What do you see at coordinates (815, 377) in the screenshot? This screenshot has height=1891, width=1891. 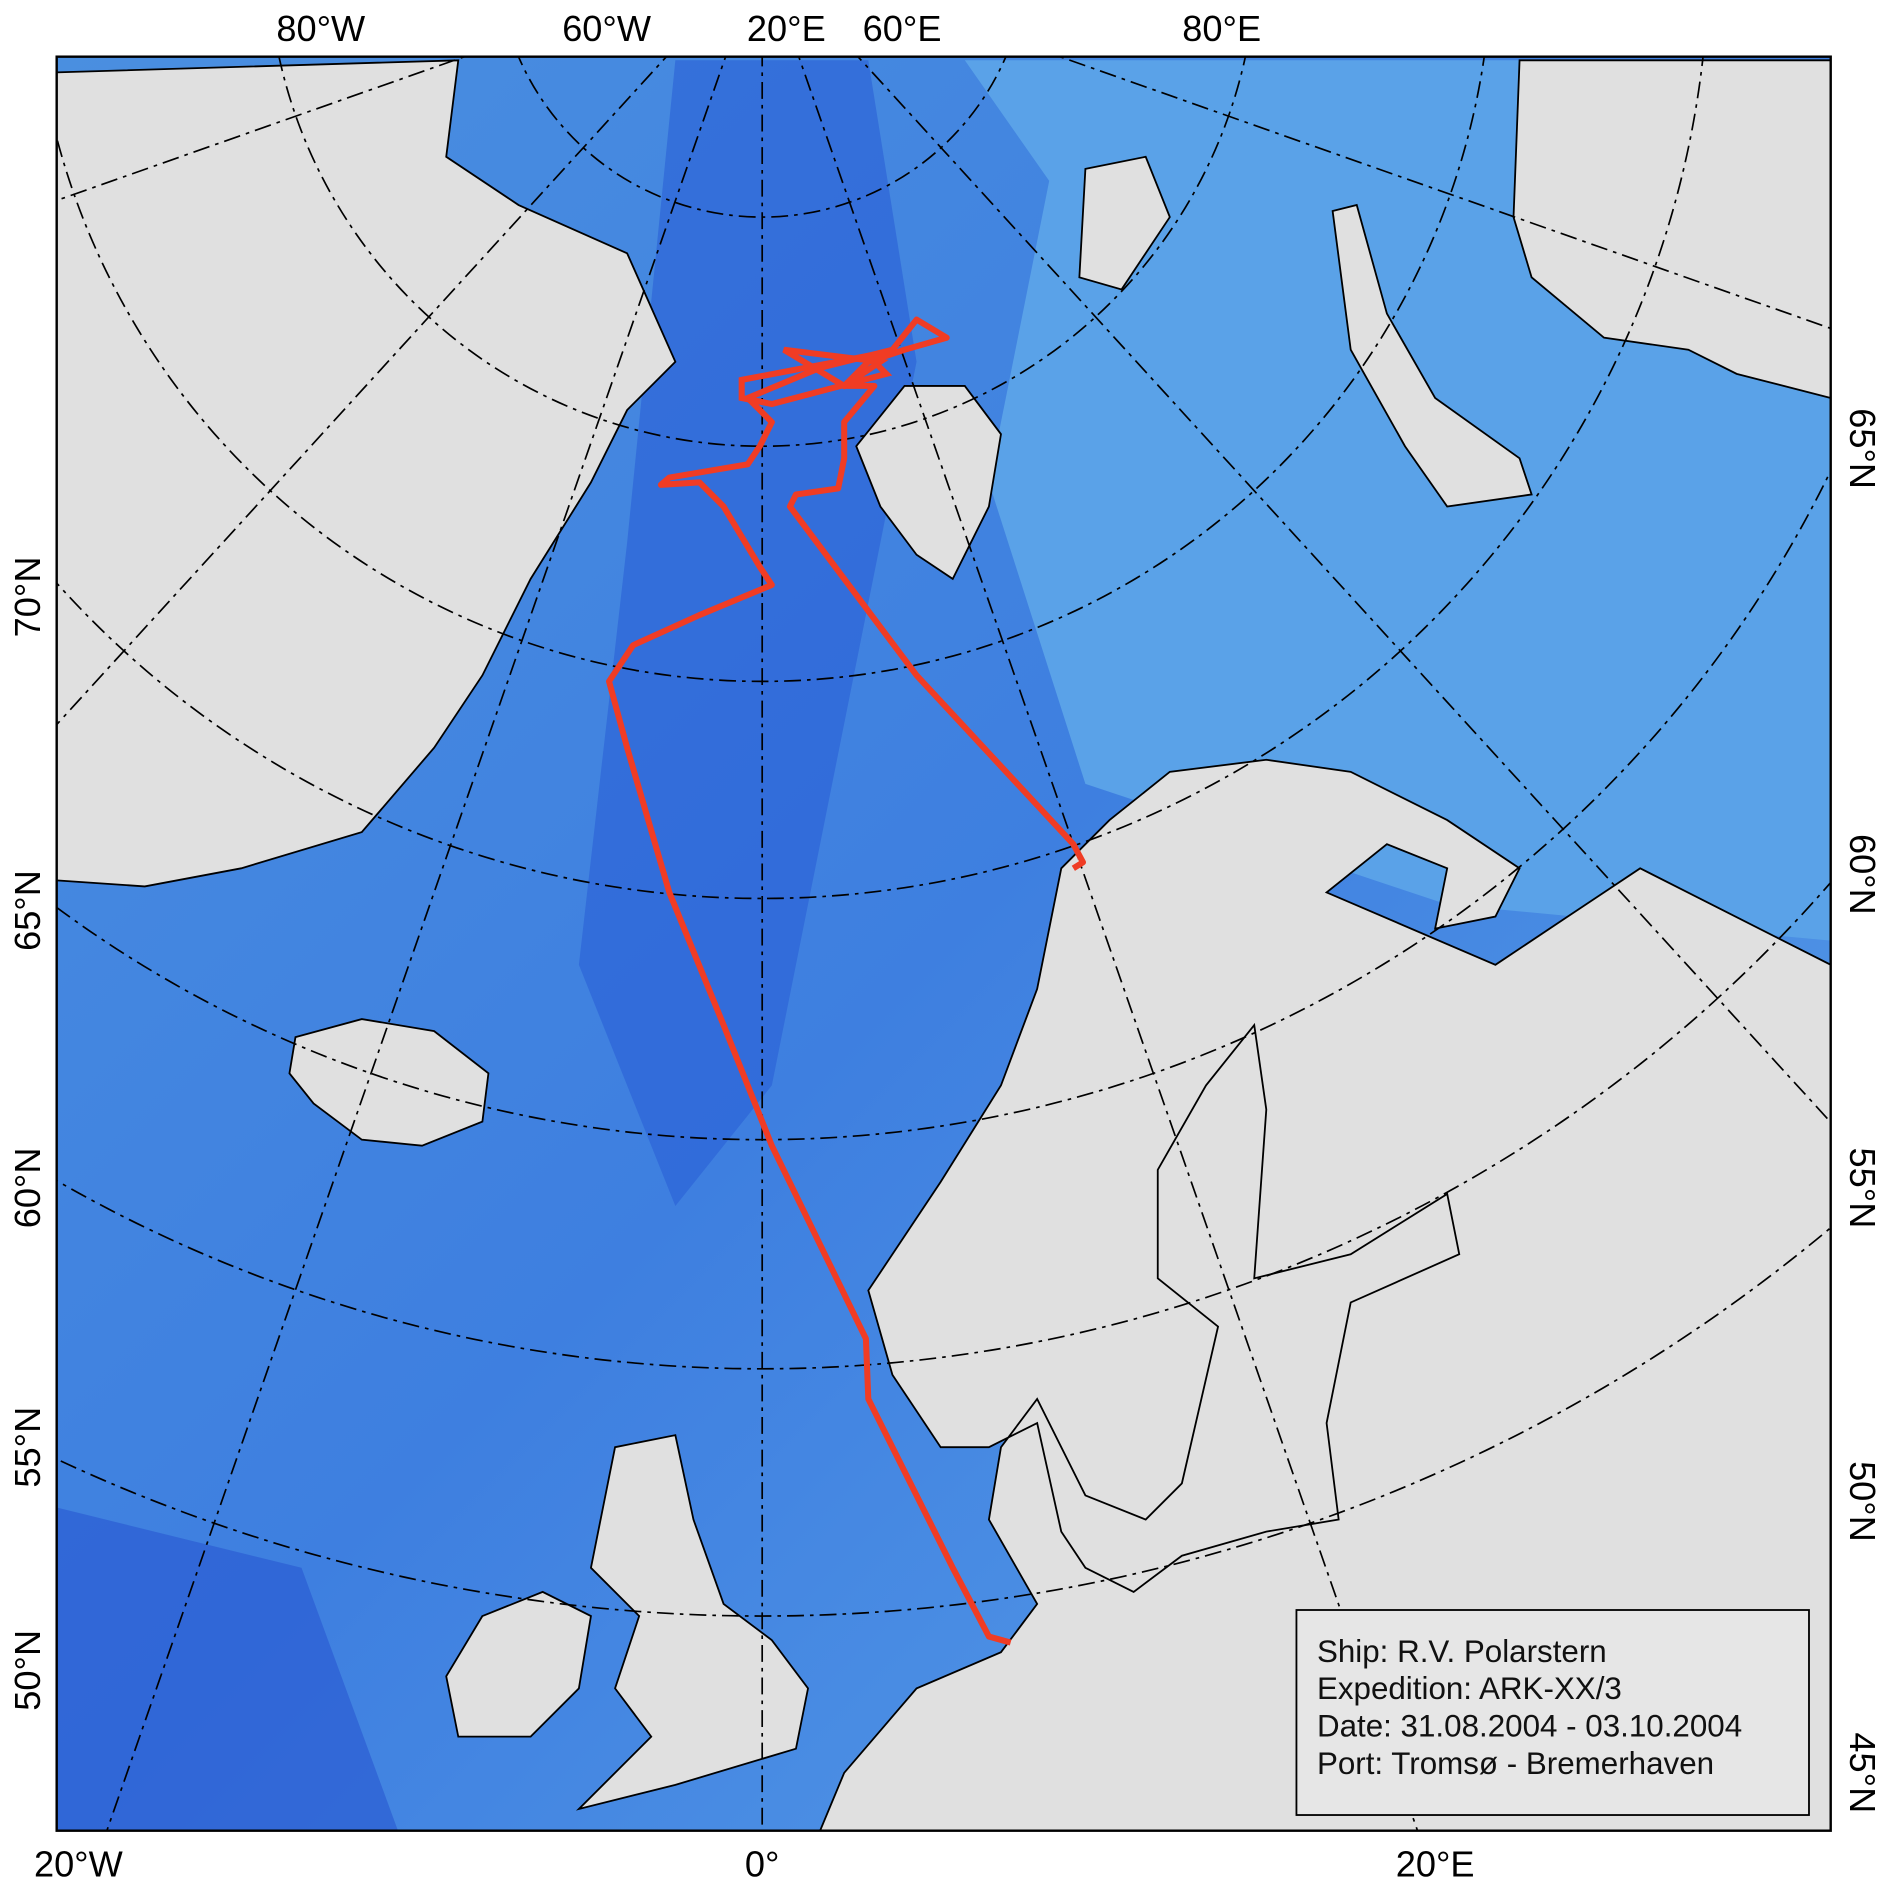 I see `ship-track` at bounding box center [815, 377].